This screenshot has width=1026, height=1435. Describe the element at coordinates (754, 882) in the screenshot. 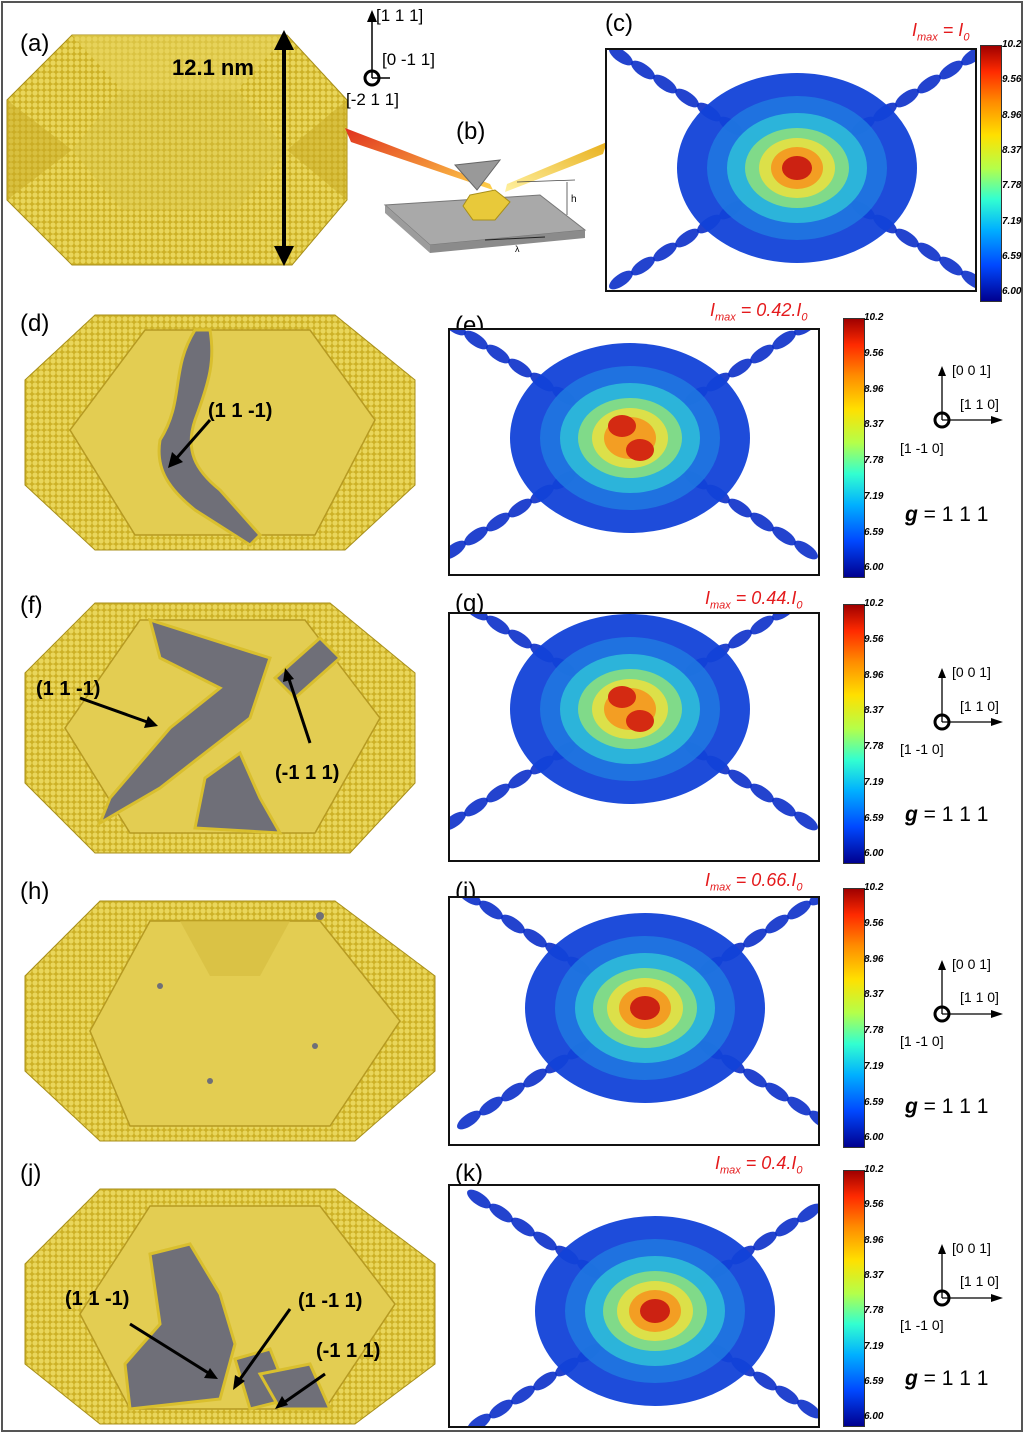

I see `imax-i: Imax = 0.66.I0` at that location.